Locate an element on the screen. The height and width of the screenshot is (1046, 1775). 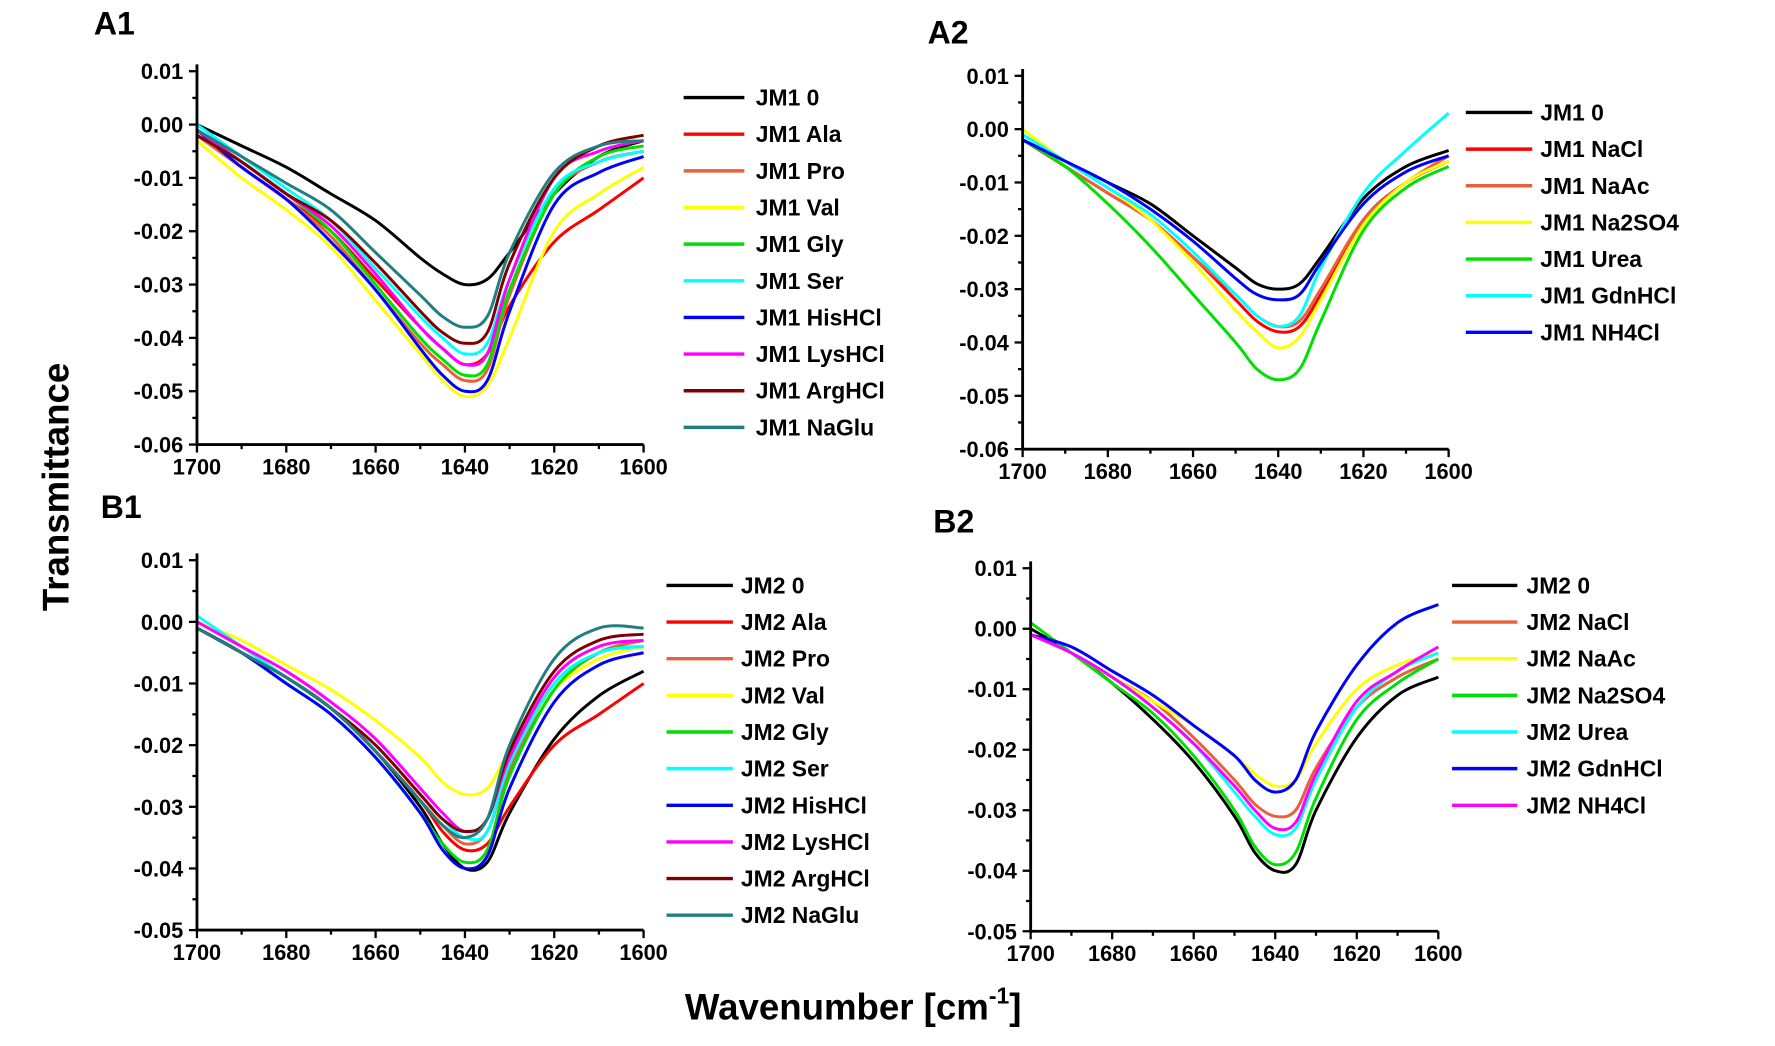
legend-label: JM1 GdnHCl is located at coordinates (1608, 296).